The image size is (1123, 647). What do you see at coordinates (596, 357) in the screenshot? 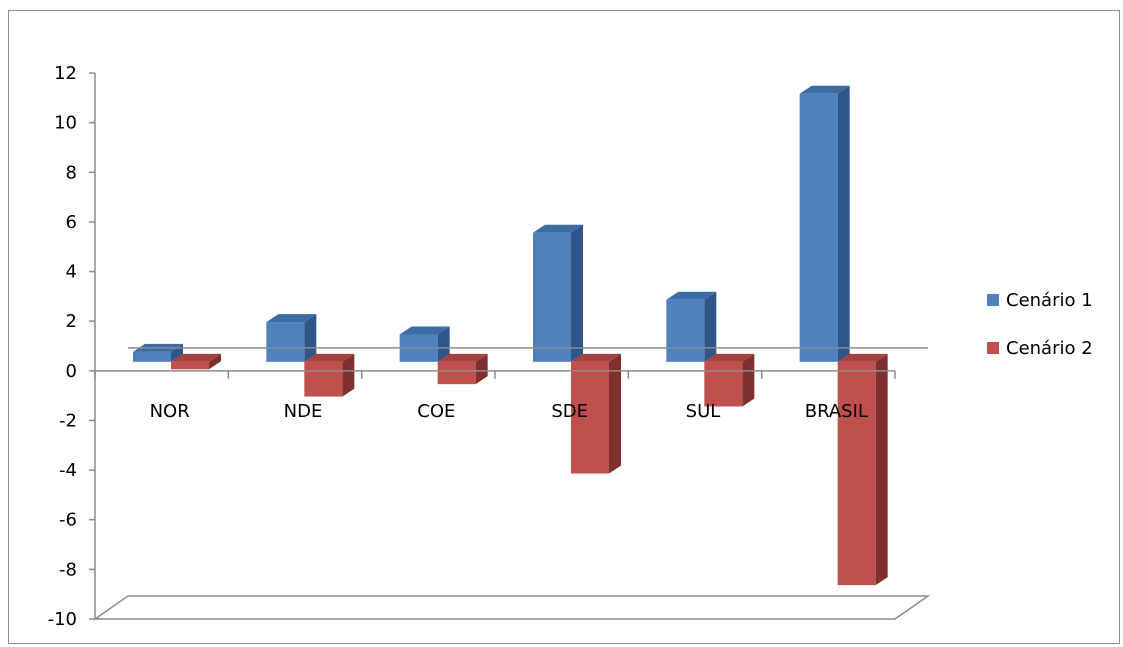
I see `bar-sde-2-top` at bounding box center [596, 357].